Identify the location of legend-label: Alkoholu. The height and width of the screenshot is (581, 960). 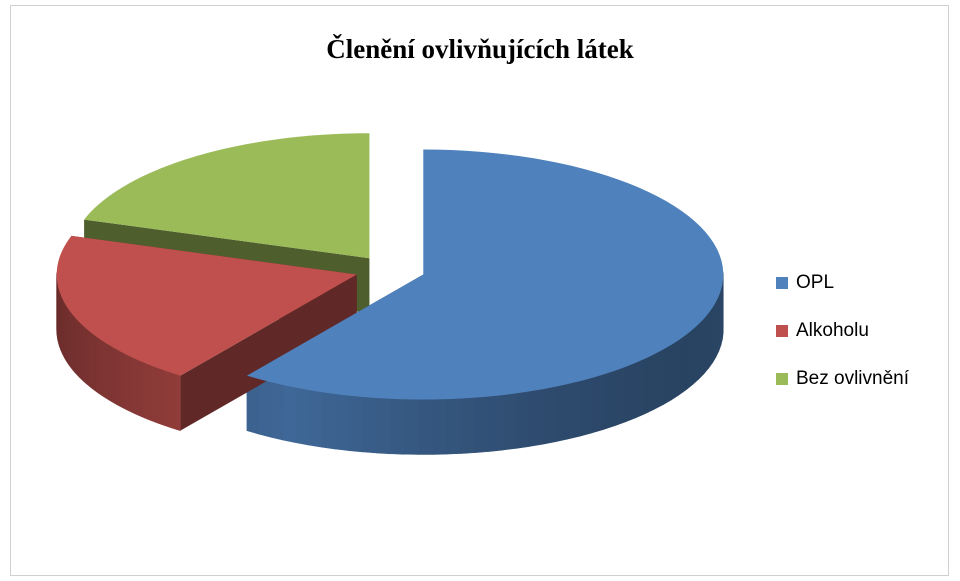
(832, 330).